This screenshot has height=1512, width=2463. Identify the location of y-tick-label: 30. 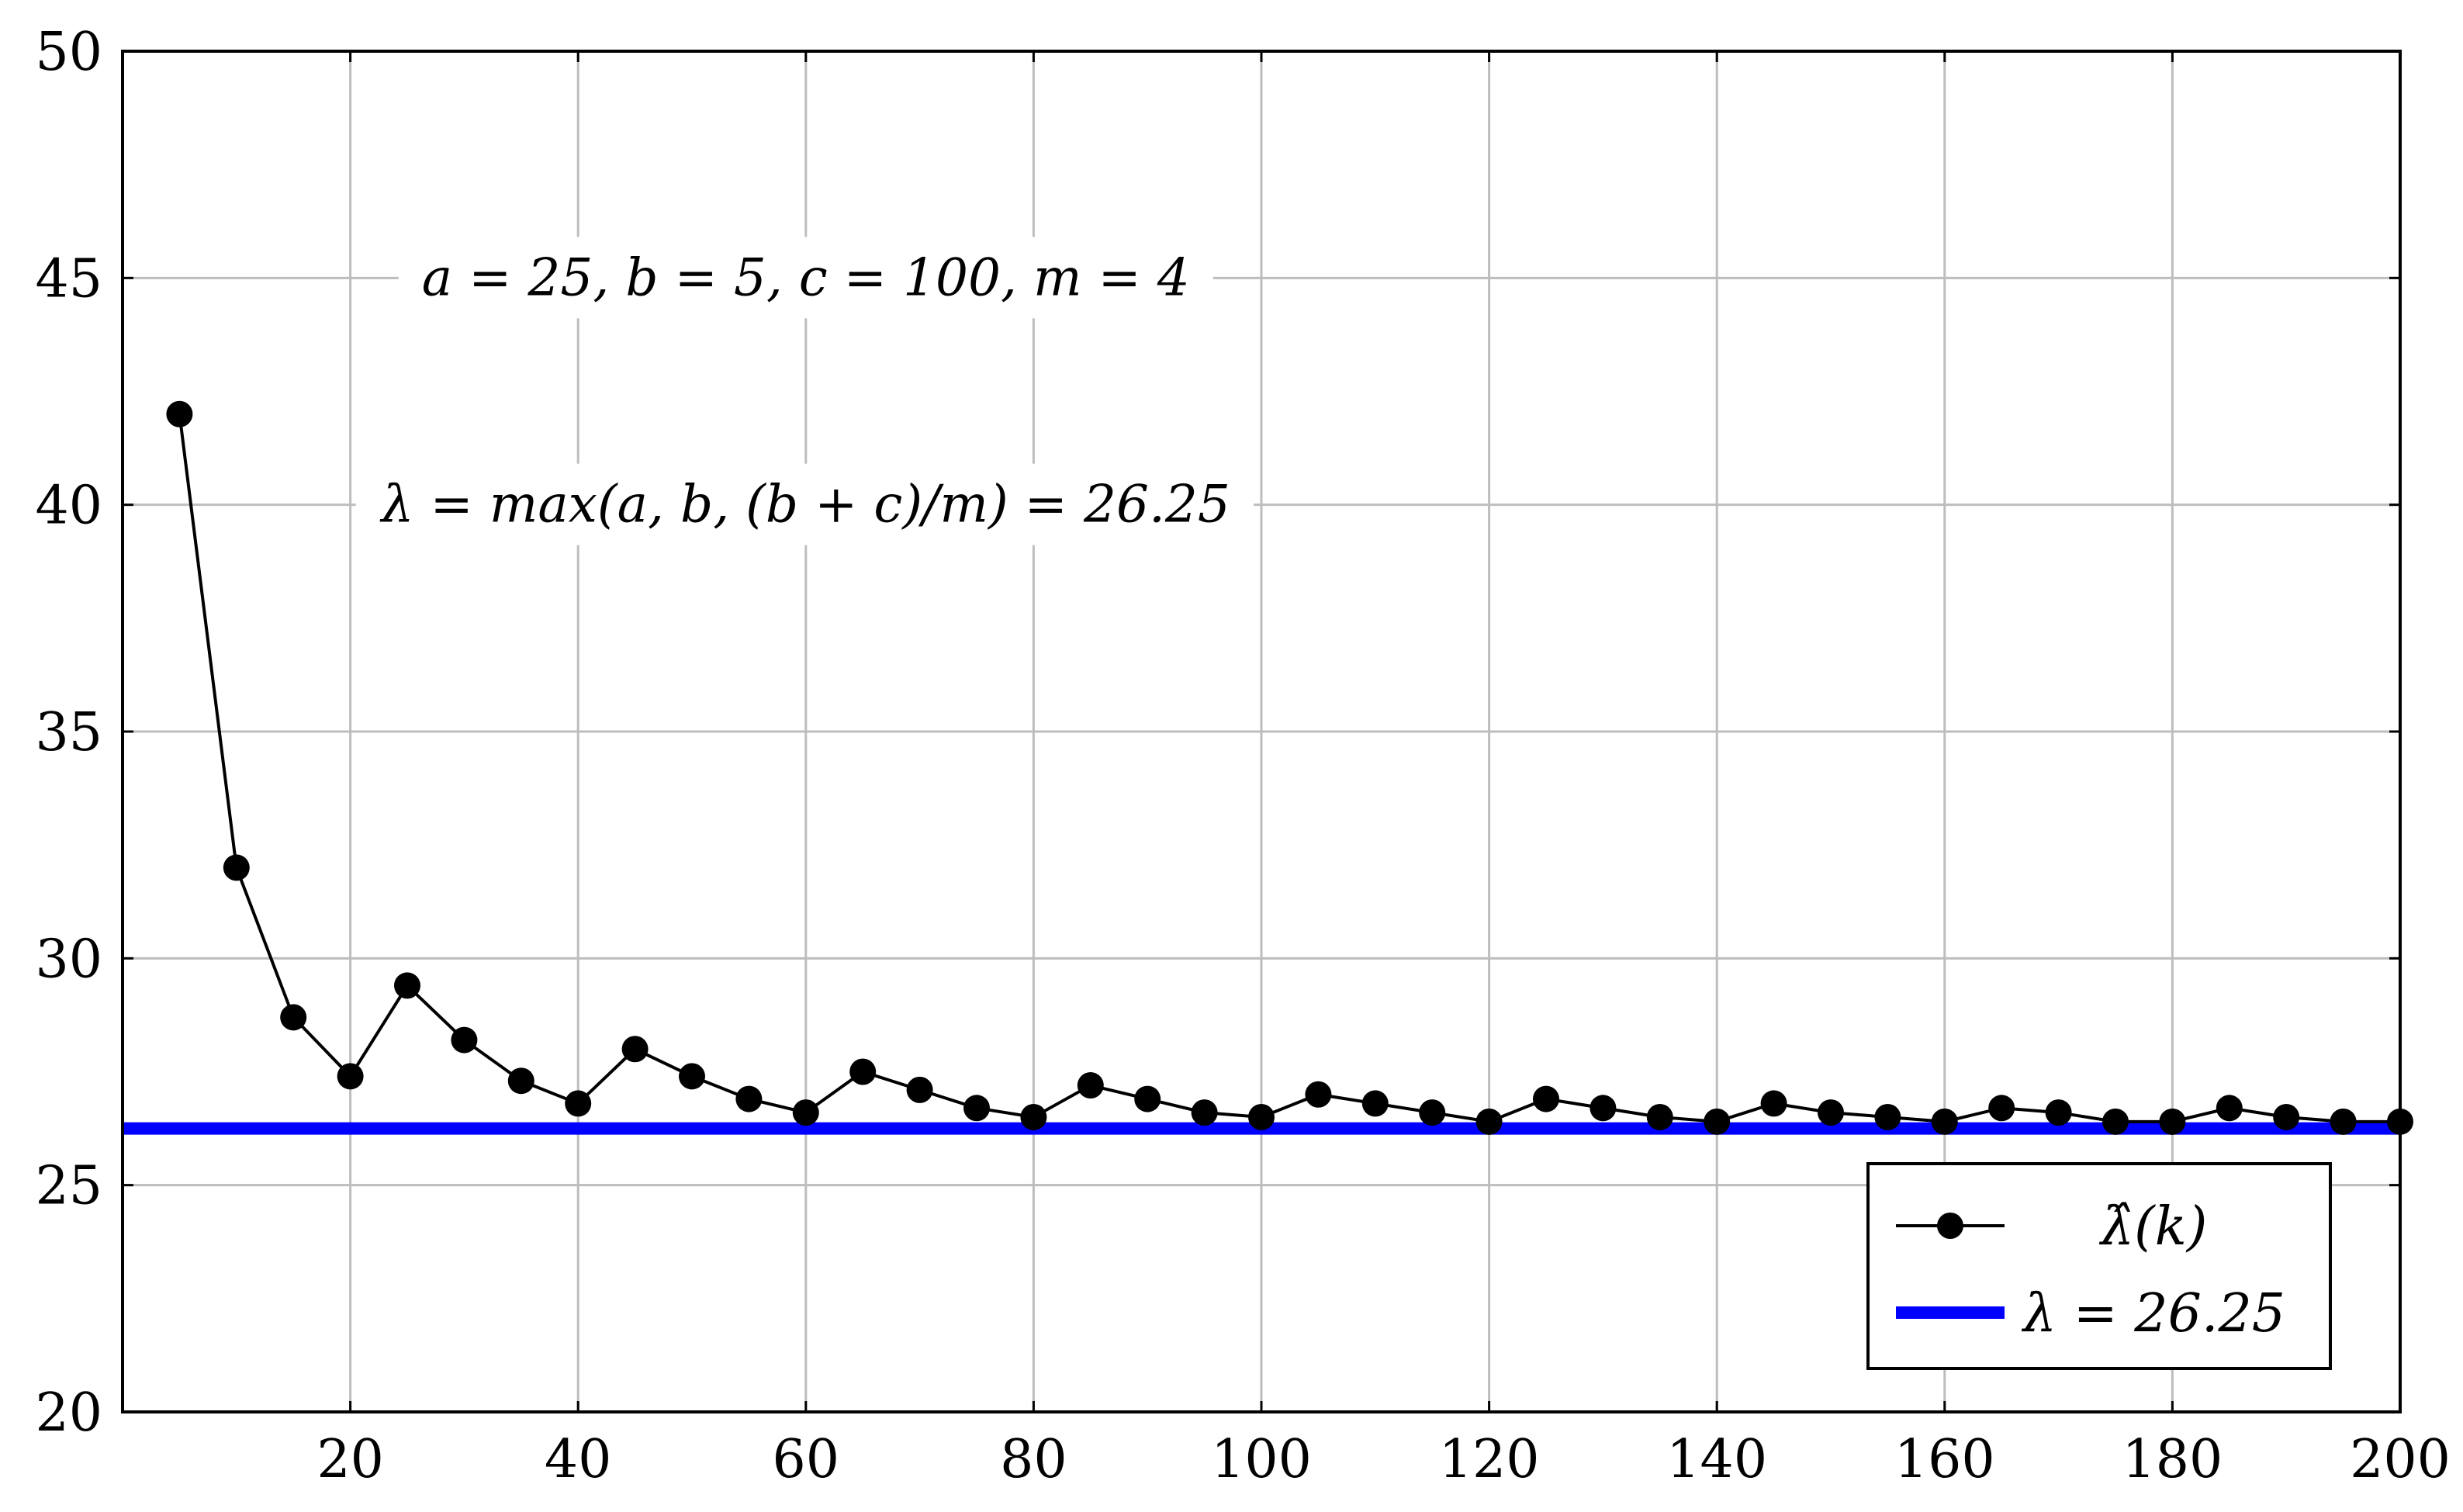
(68, 959).